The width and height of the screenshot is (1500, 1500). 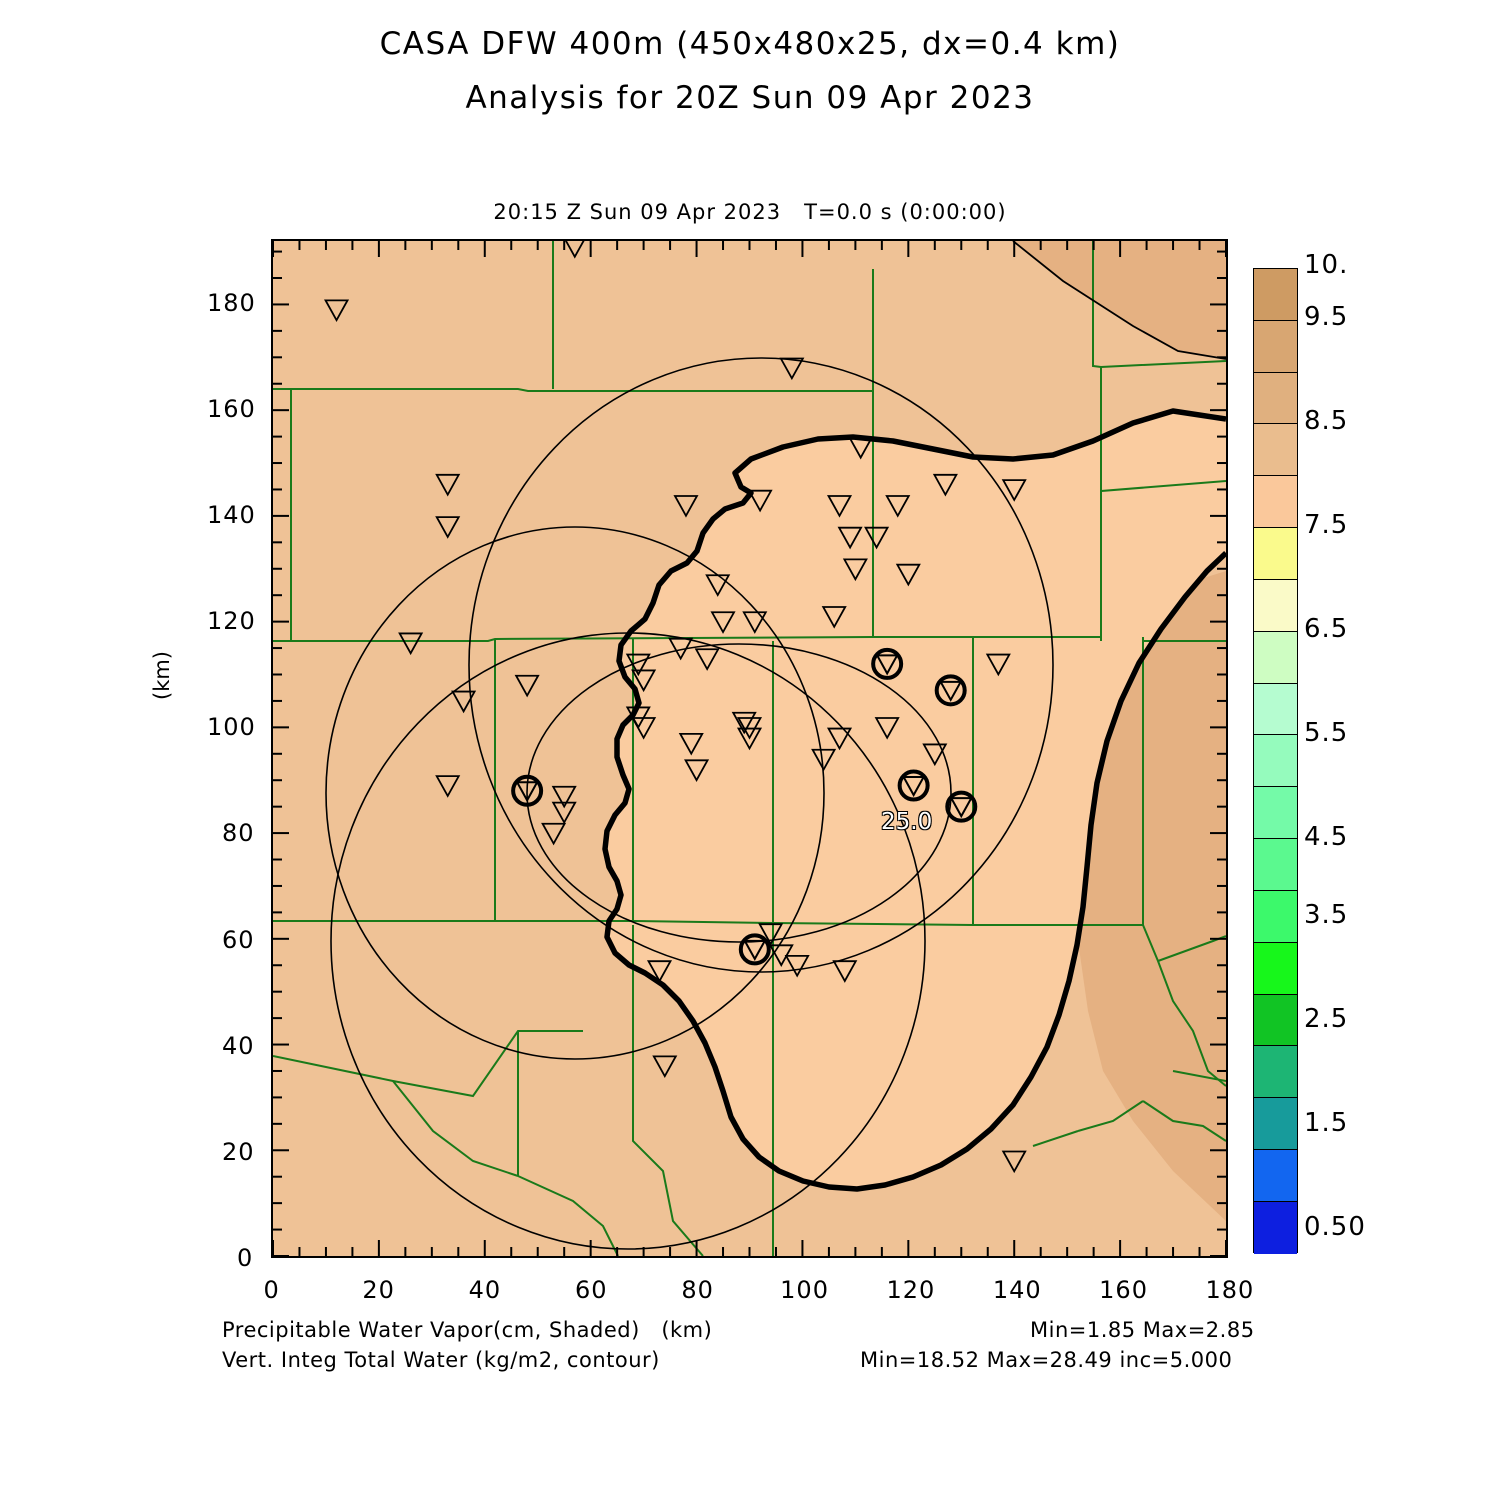 I want to click on y-tick-60: 60, so click(x=238, y=939).